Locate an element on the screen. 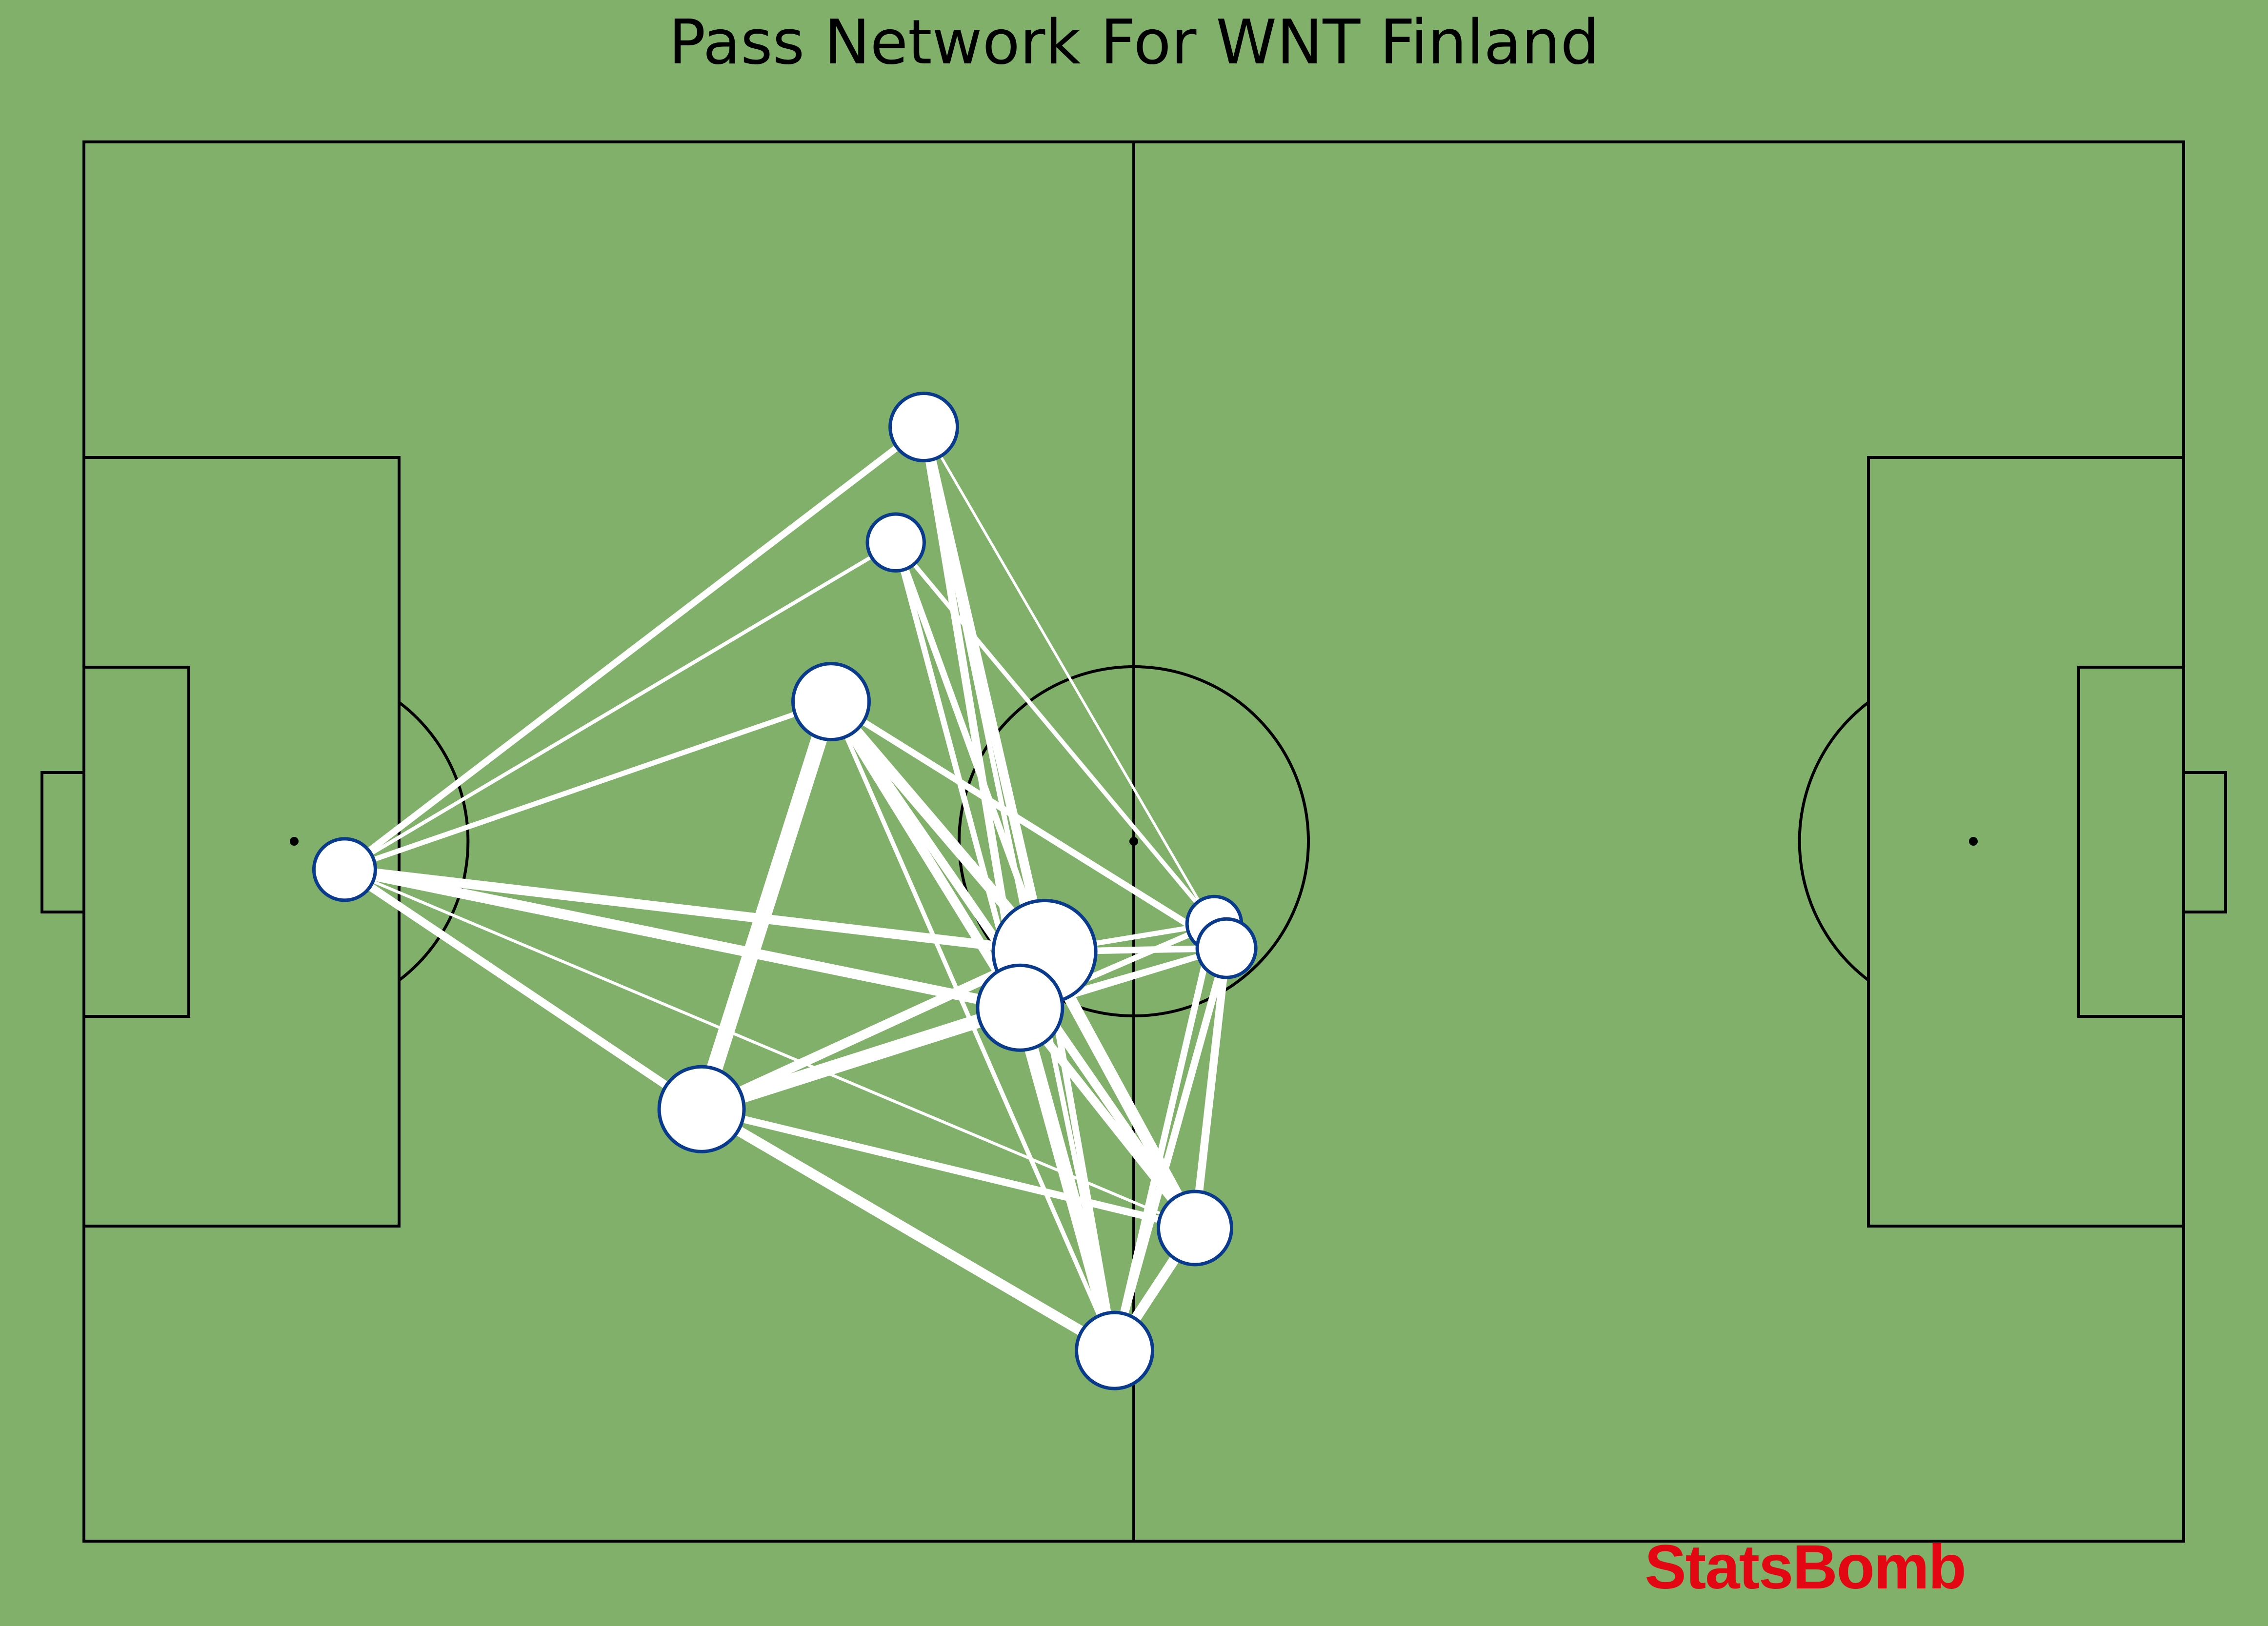 This screenshot has height=1626, width=2268. pass-edge-p4-p5 is located at coordinates (937, 826).